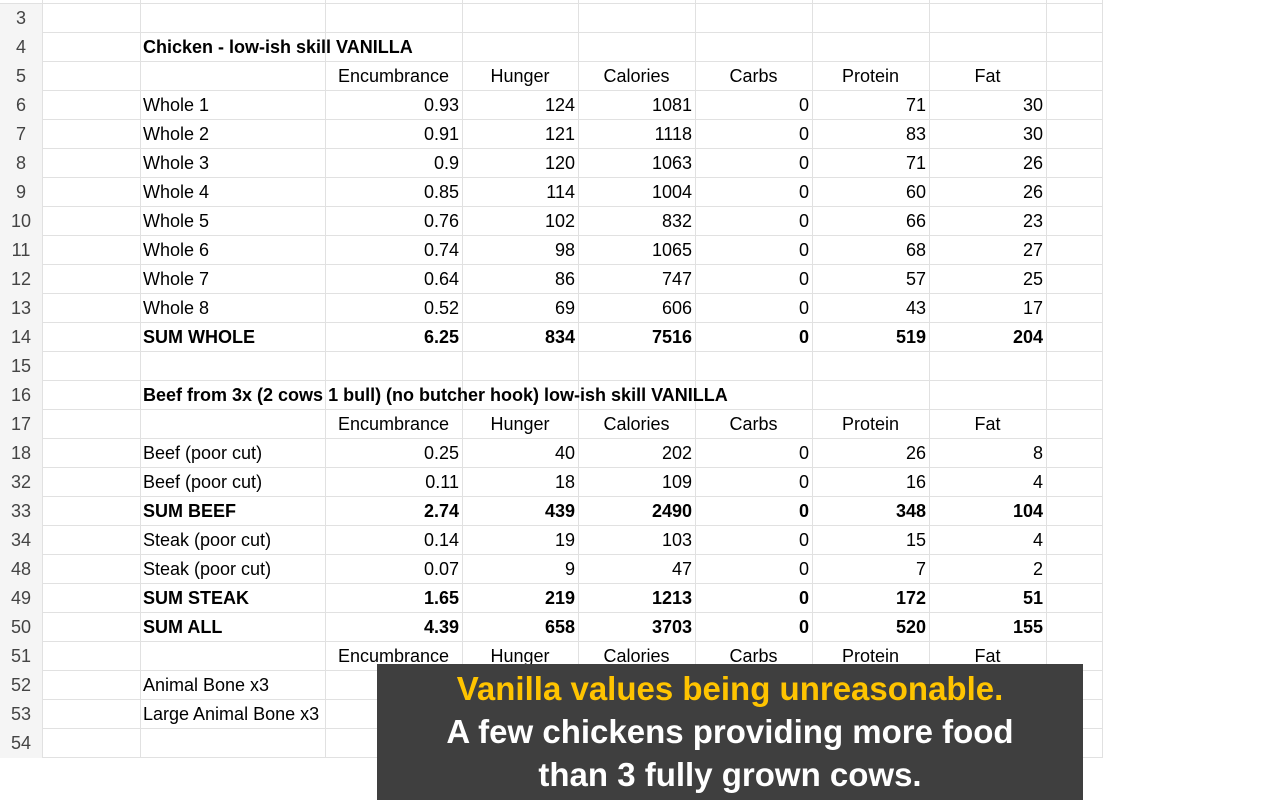 This screenshot has height=800, width=1280. I want to click on row-number: 14, so click(21, 337).